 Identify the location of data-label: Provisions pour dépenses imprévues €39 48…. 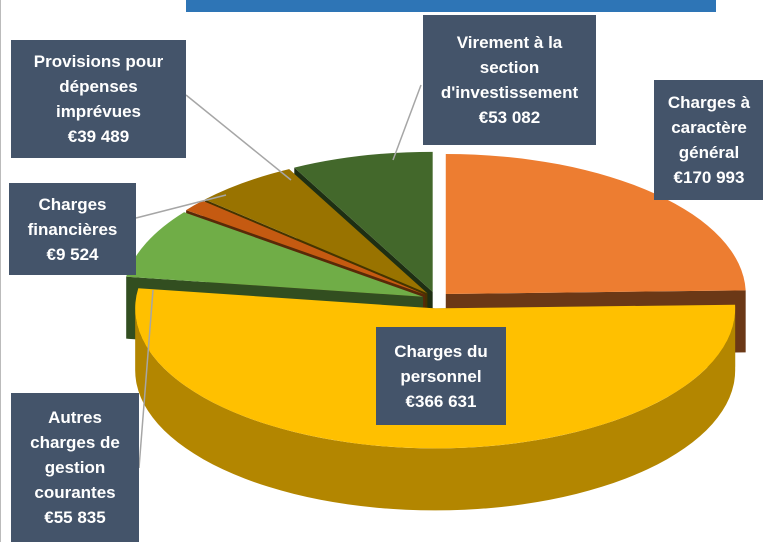
(98, 99).